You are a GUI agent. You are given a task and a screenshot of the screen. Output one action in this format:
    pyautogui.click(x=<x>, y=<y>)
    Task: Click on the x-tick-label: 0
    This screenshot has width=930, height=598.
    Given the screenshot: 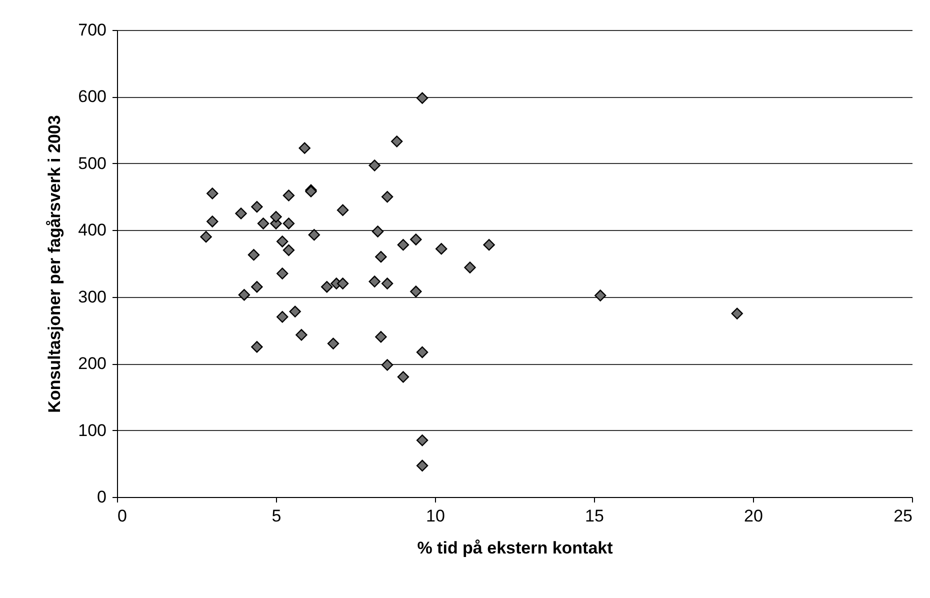 What is the action you would take?
    pyautogui.click(x=122, y=516)
    